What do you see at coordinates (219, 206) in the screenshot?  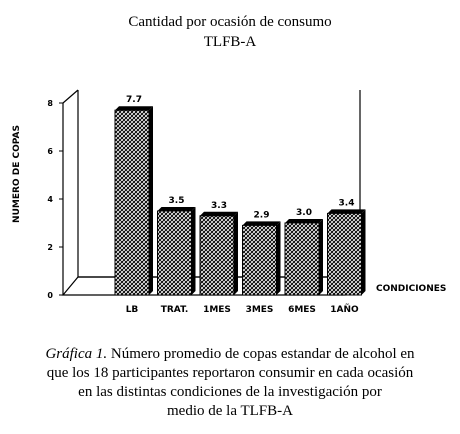 I see `data-label: 3.3` at bounding box center [219, 206].